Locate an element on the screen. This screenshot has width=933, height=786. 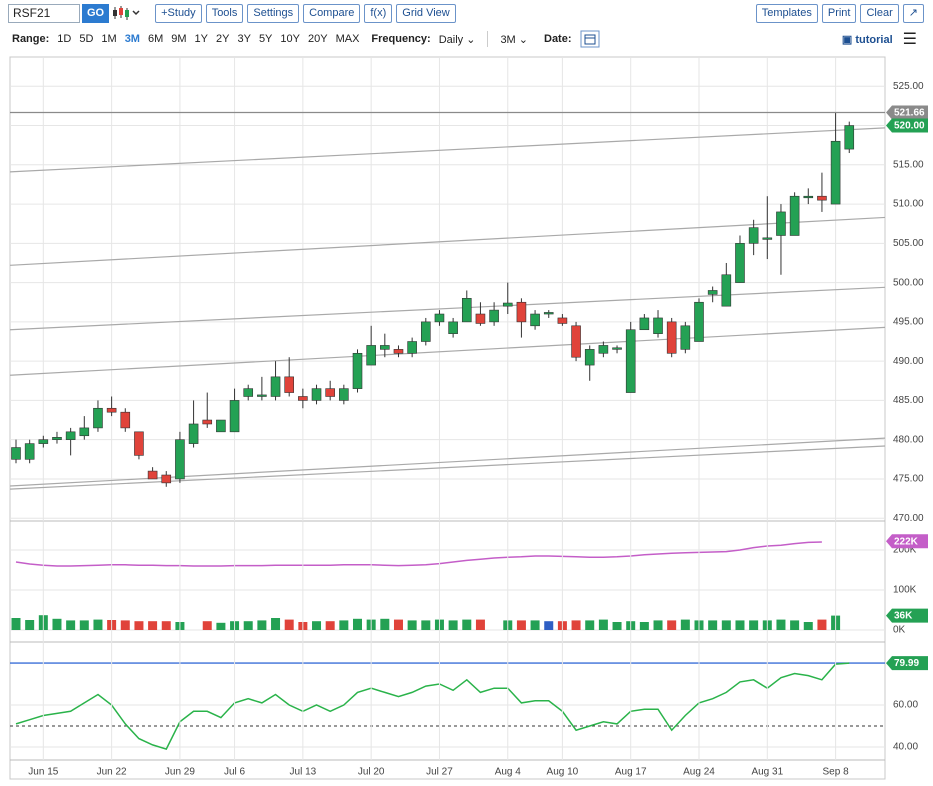
toolbar-button: +Study is located at coordinates (178, 13).